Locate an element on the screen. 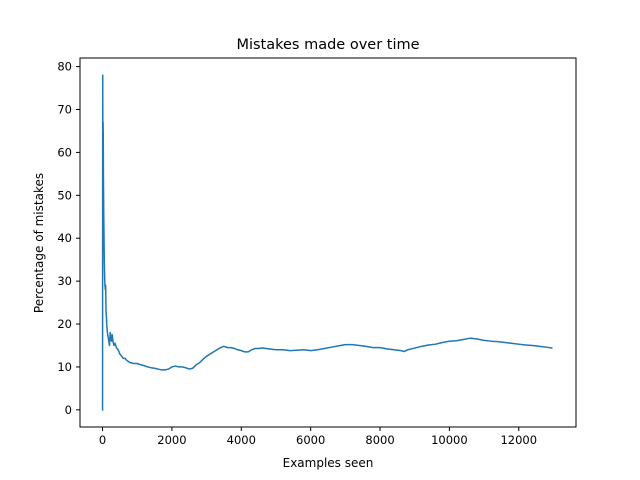 This screenshot has height=480, width=640. chart-title: Mistakes made over time is located at coordinates (327, 45).